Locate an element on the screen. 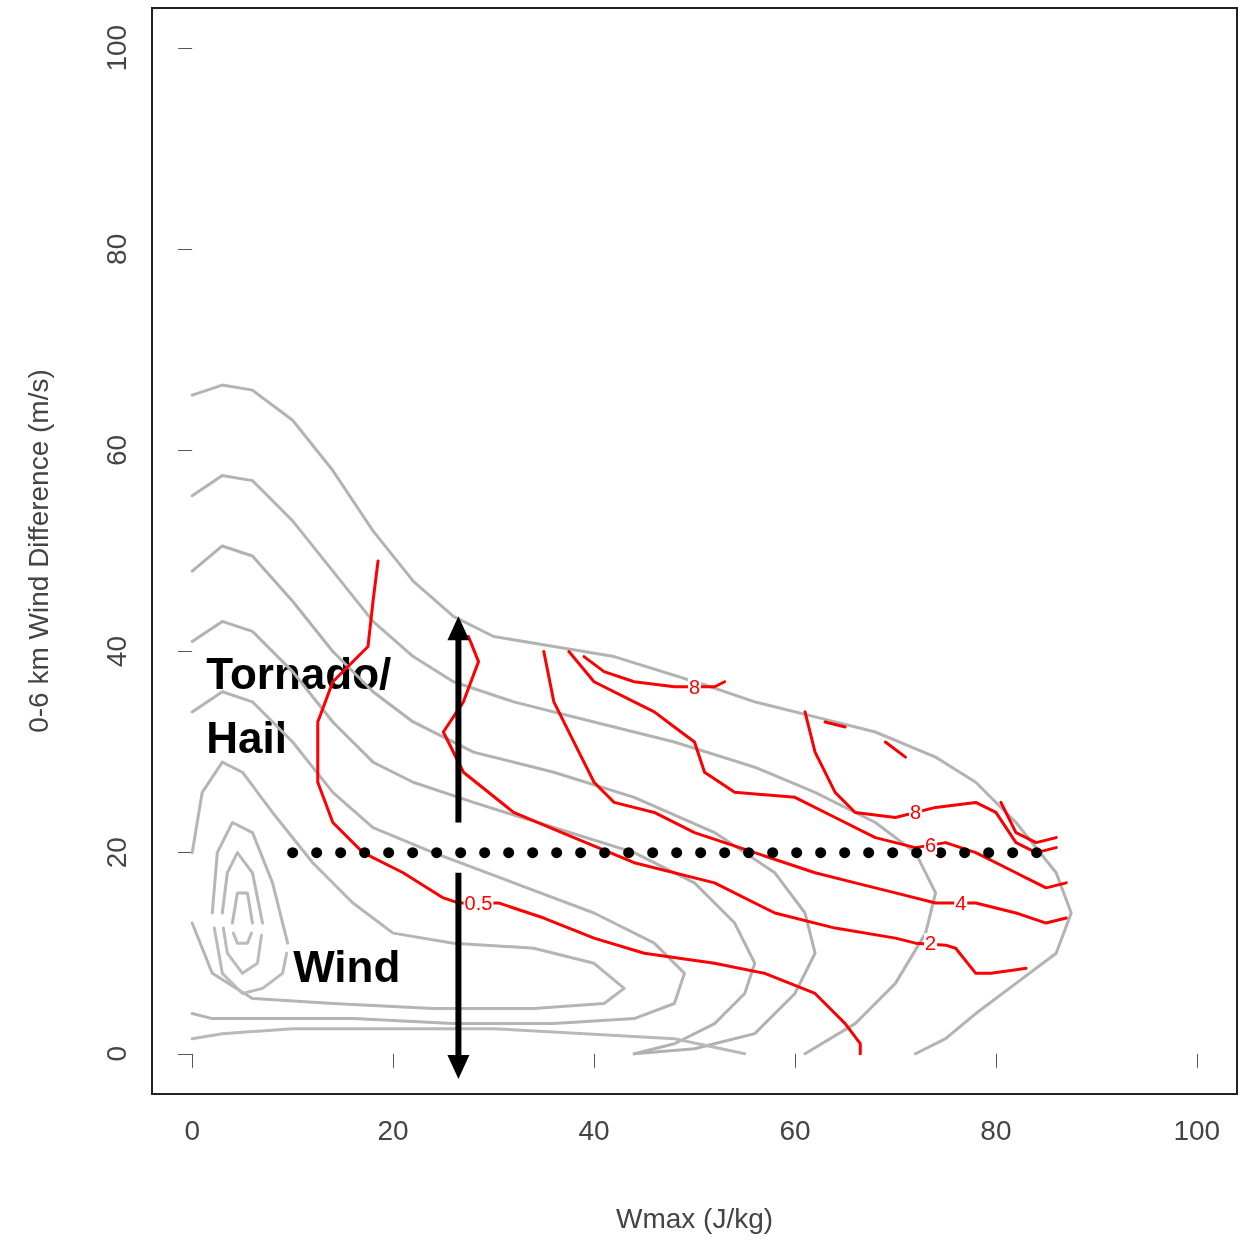 This screenshot has width=1238, height=1248. y-tick-label: 100 is located at coordinates (116, 48).